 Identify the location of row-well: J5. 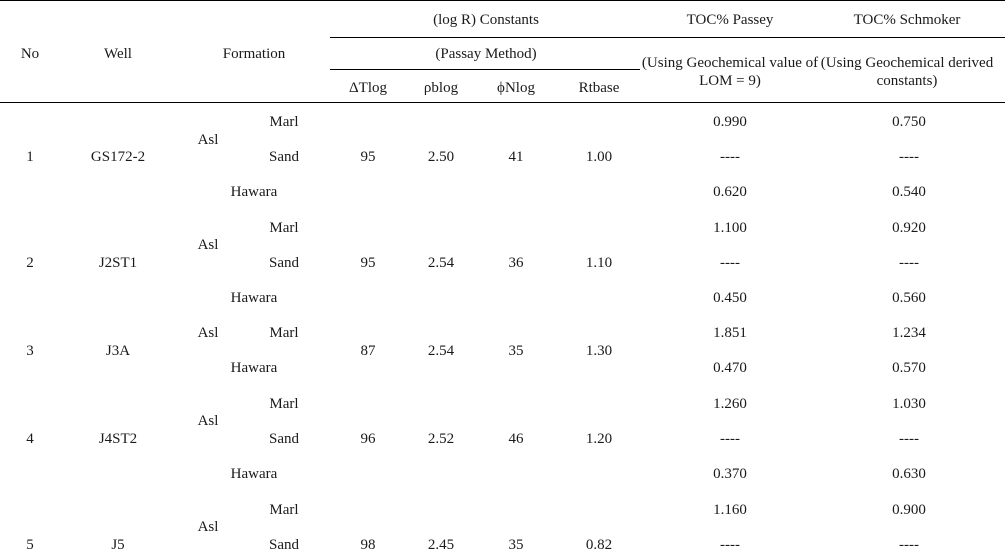
(118, 545).